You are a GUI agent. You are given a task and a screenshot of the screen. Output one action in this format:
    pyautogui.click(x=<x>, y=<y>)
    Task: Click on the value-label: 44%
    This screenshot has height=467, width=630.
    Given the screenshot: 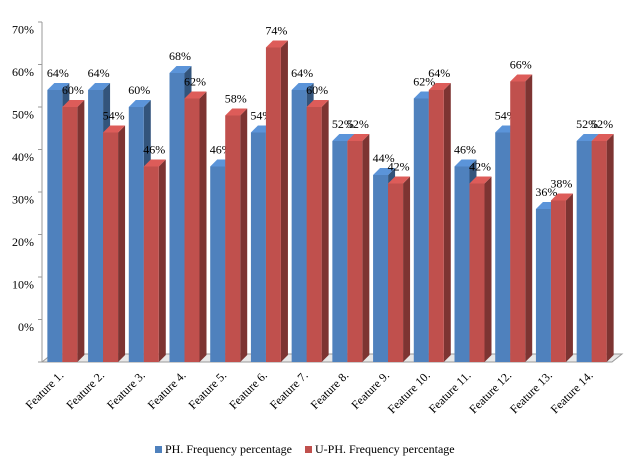 What is the action you would take?
    pyautogui.click(x=384, y=158)
    